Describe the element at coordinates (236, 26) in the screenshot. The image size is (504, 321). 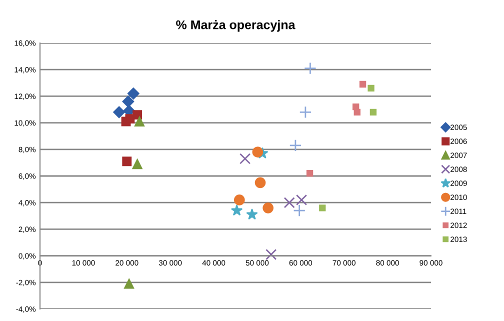
I see `chart-title: % Marża operacyjna` at that location.